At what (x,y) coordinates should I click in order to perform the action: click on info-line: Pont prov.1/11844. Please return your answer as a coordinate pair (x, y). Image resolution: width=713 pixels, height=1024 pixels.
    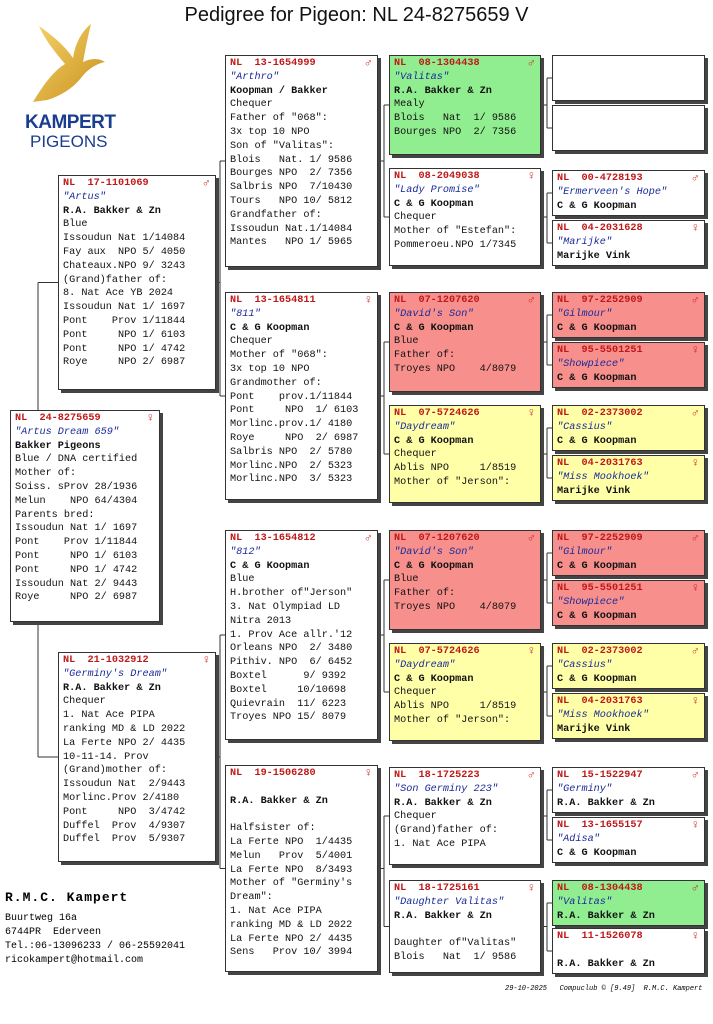
    Looking at the image, I should click on (291, 397).